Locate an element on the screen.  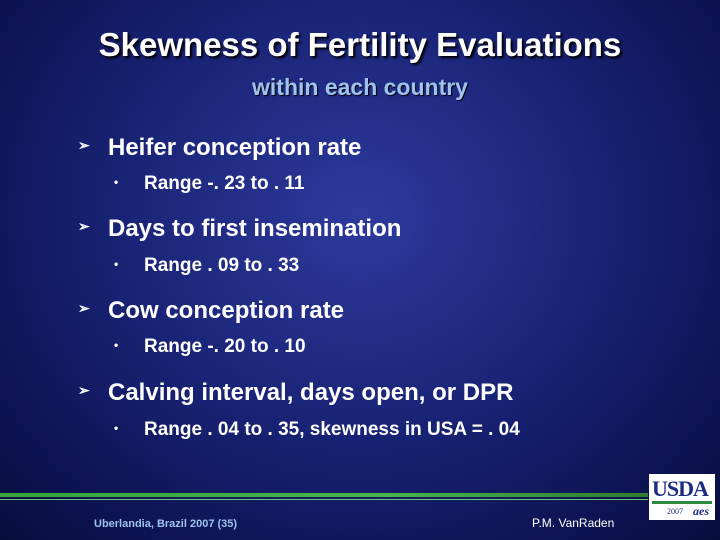
footer-event: Uberlandia, Brazil 2007 (35) is located at coordinates (166, 524).